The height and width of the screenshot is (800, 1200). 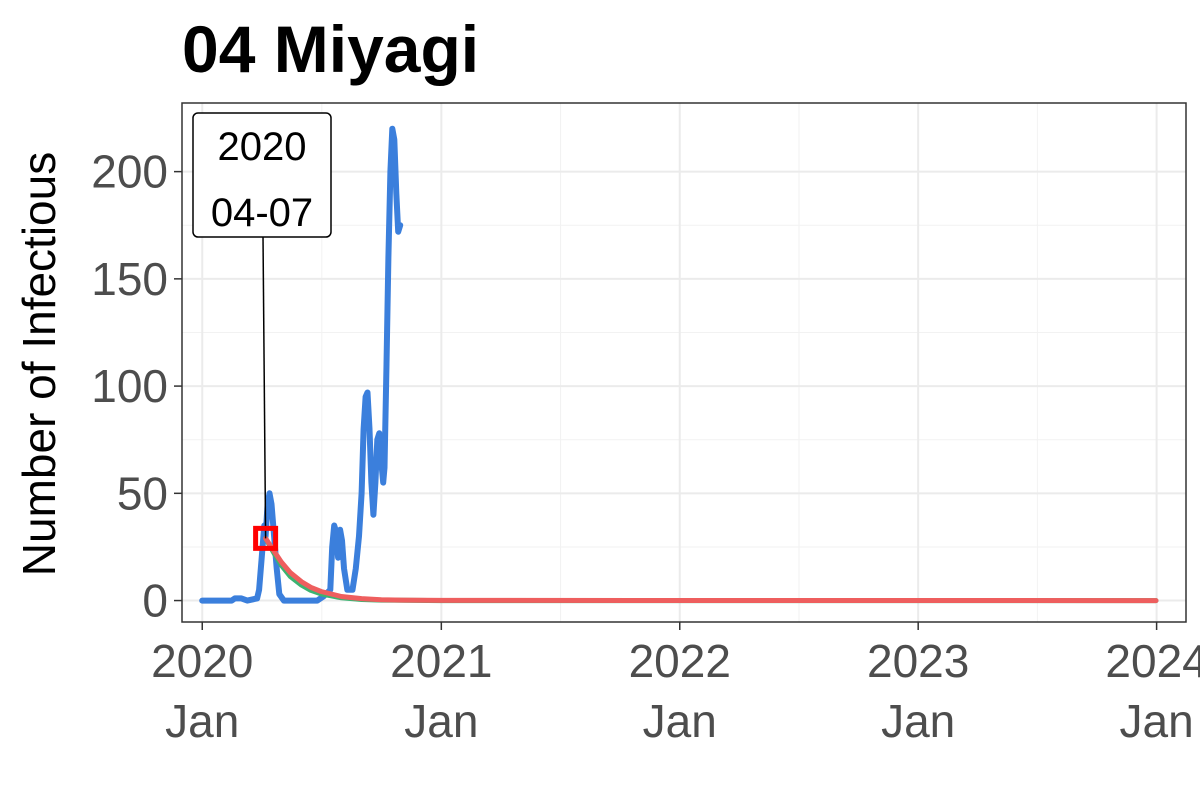 I want to click on annotation-layer: 2020 04-07, so click(x=262, y=331).